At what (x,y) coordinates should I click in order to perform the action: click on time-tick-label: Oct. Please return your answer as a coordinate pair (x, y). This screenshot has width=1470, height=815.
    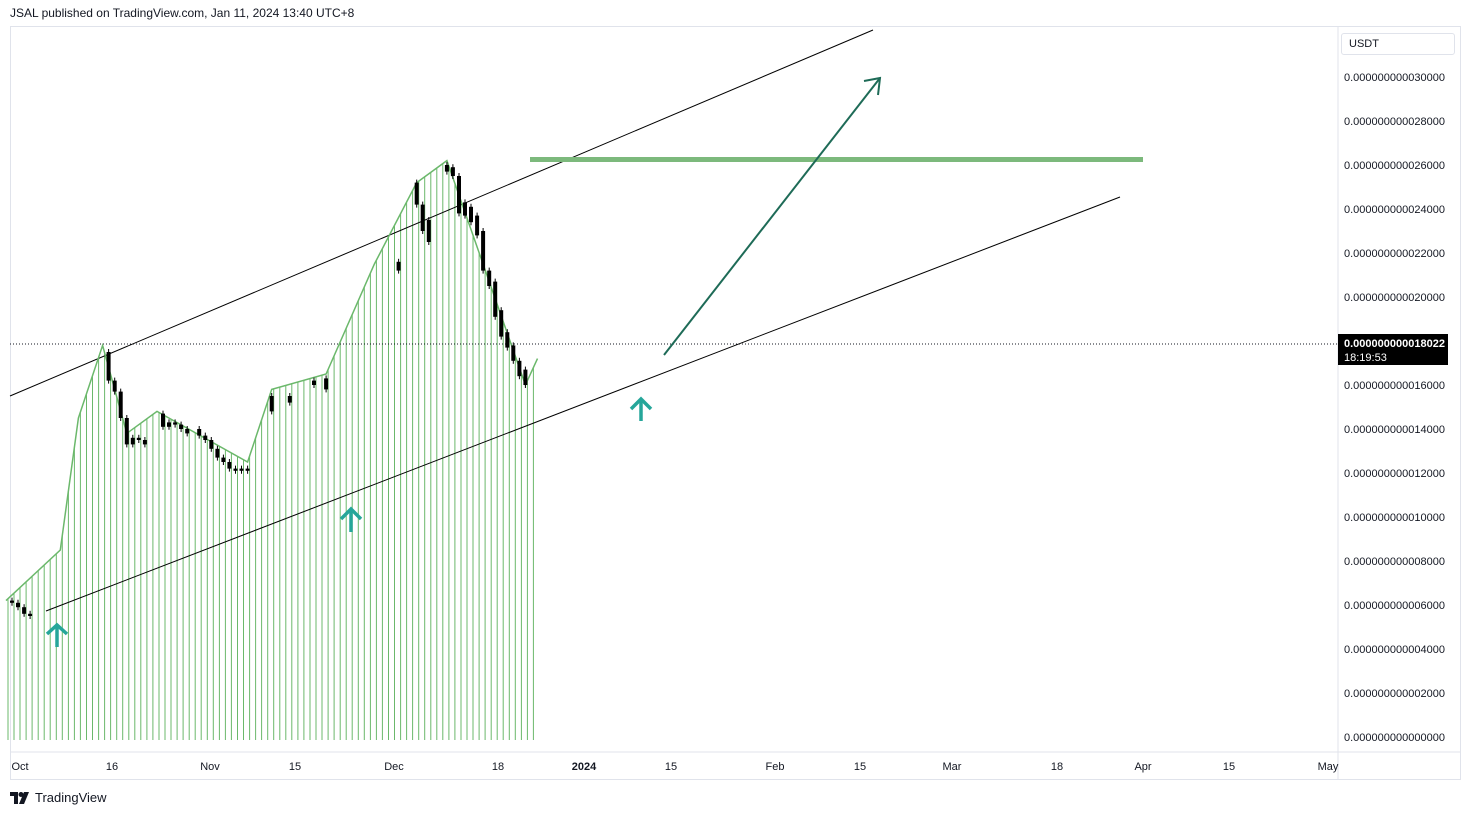
    Looking at the image, I should click on (19, 767).